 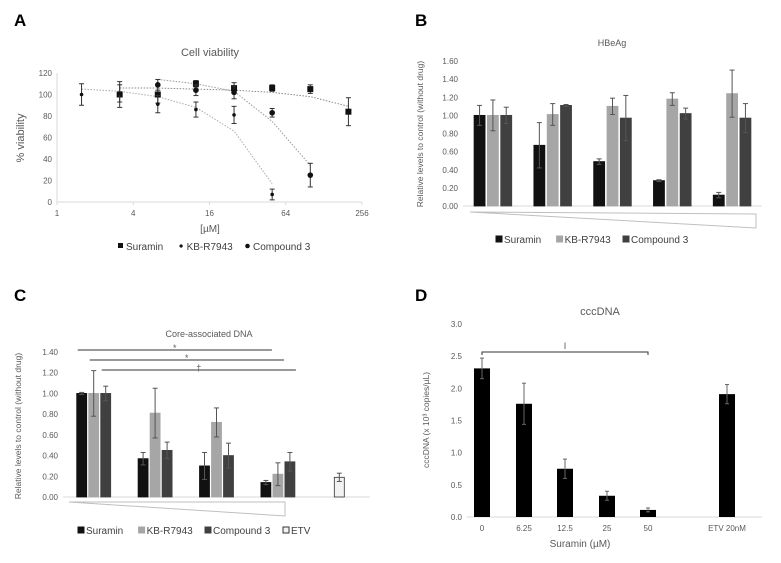 I want to click on x-tick-label: 16, so click(x=209, y=213).